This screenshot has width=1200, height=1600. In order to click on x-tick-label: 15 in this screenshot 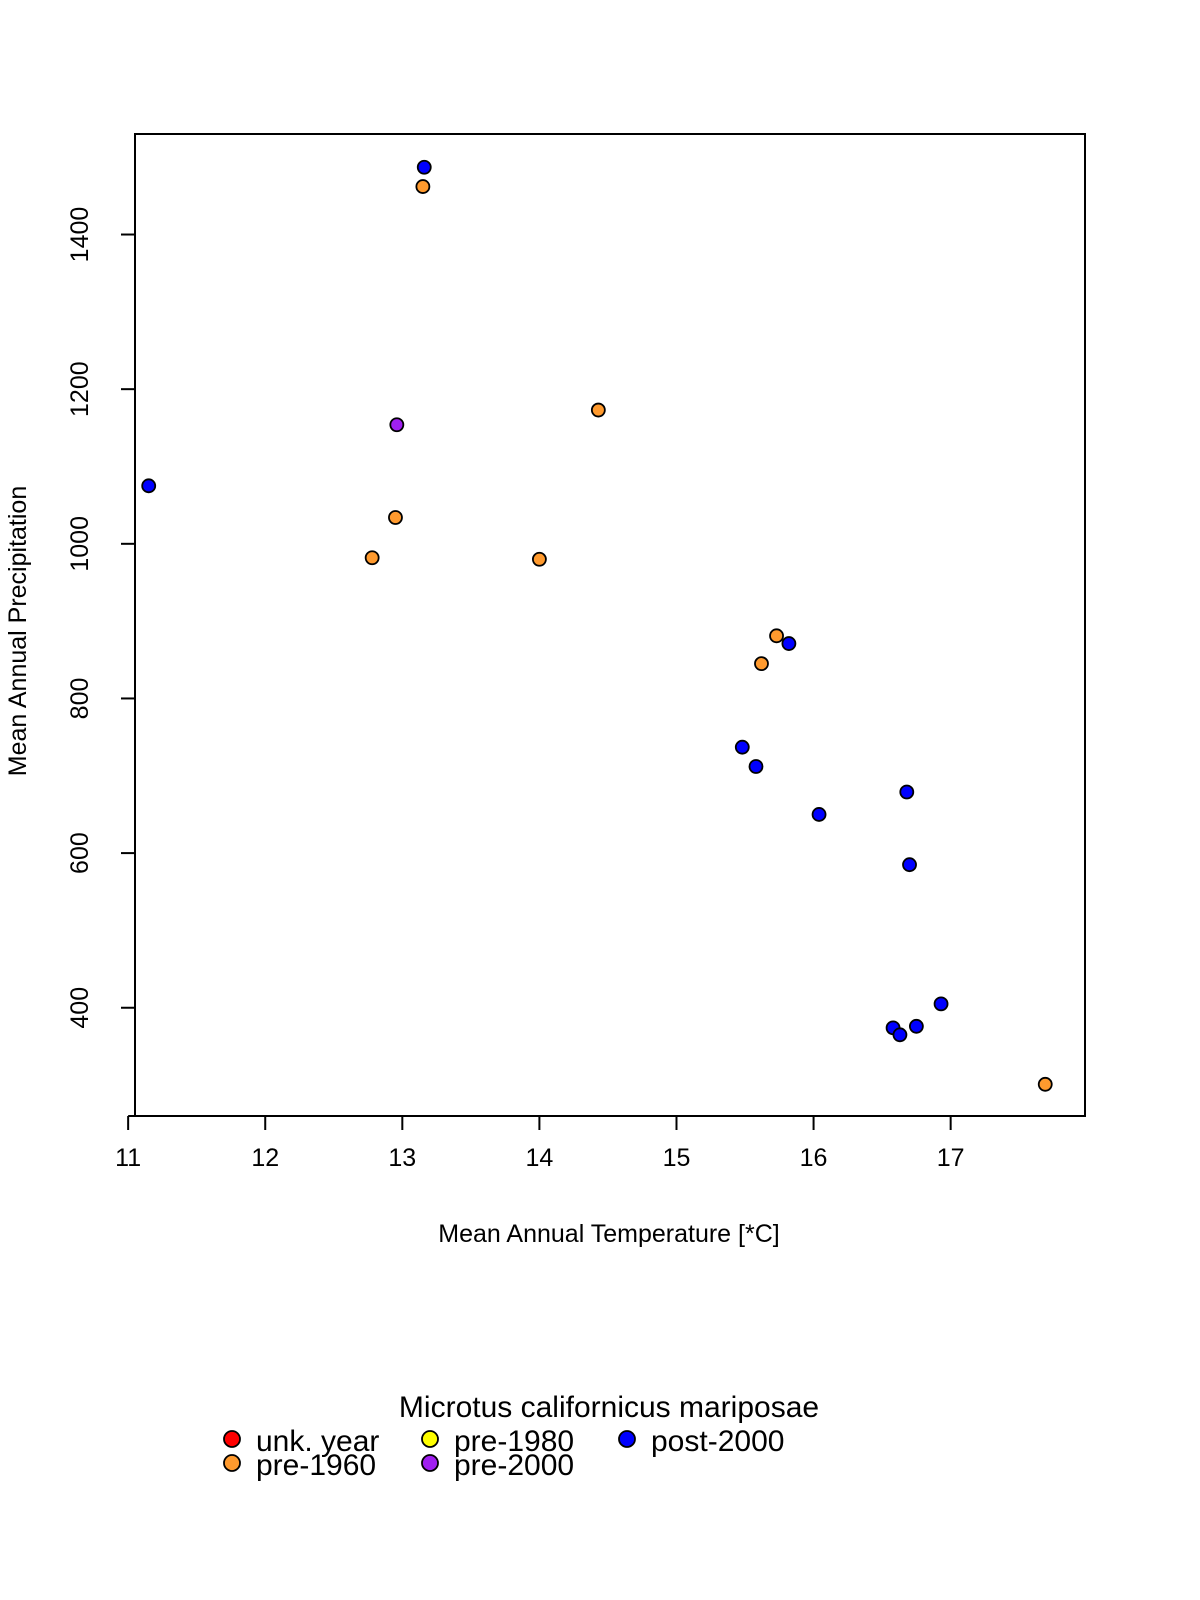, I will do `click(677, 1158)`.